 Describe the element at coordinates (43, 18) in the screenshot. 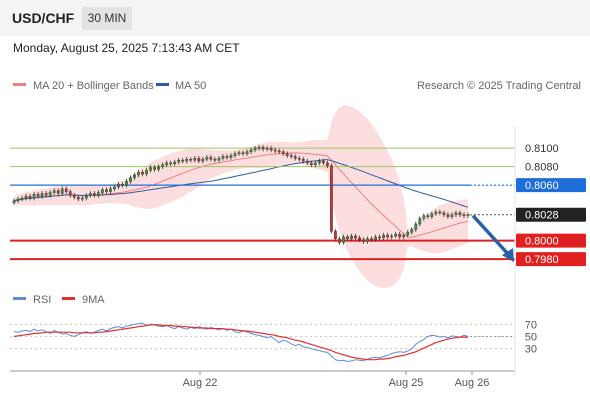

I see `symbol-title: USD/CHF` at that location.